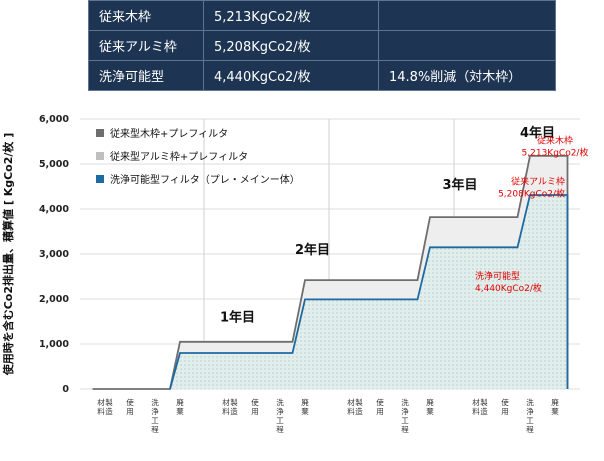  What do you see at coordinates (146, 45) in the screenshot?
I see `table-cell-label: 従来アルミ枠` at bounding box center [146, 45].